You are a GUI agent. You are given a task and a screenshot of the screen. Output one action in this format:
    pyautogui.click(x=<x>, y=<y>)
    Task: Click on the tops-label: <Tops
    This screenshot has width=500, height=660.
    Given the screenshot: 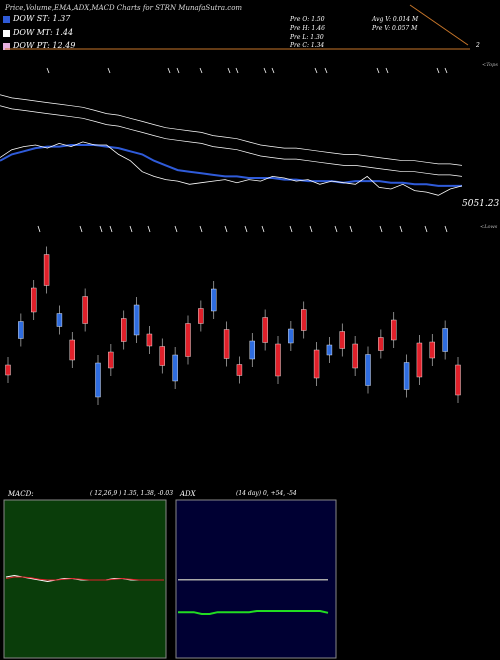 What is the action you would take?
    pyautogui.click(x=490, y=65)
    